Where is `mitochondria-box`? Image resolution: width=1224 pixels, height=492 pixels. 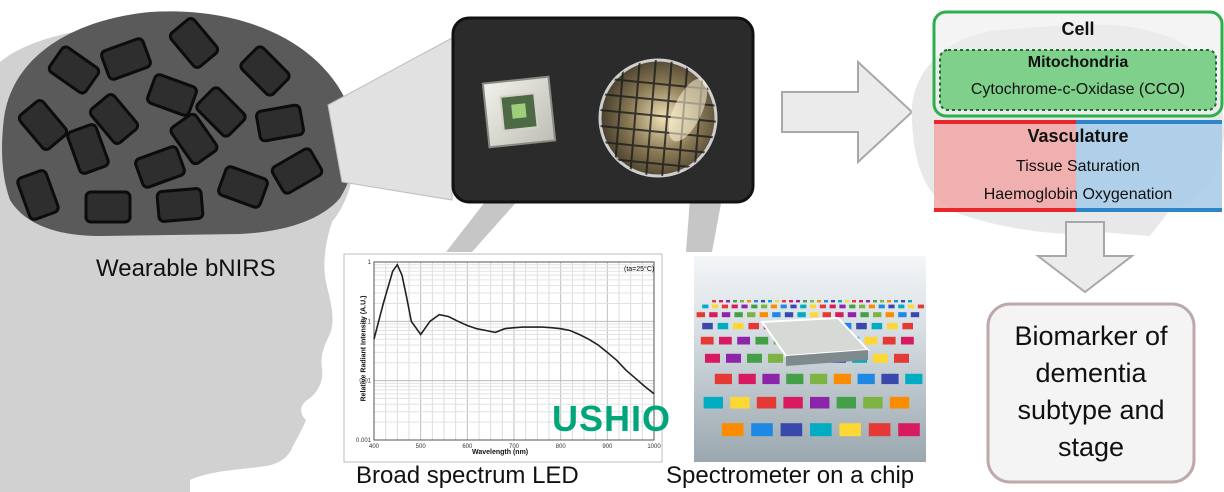
mitochondria-box is located at coordinates (1078, 80).